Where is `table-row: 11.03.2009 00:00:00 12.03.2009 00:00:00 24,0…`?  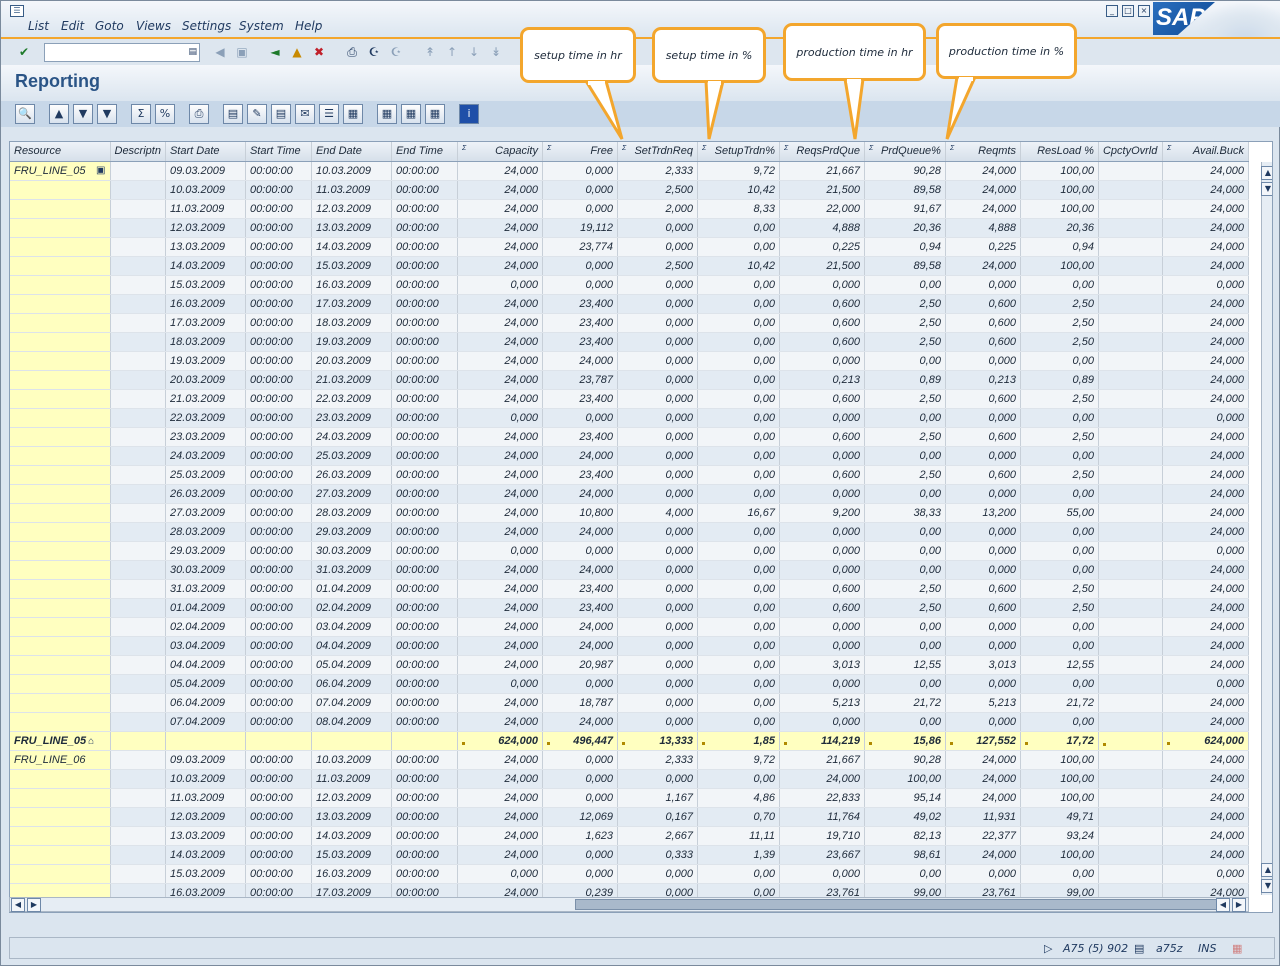 table-row: 11.03.2009 00:00:00 12.03.2009 00:00:00 24,0… is located at coordinates (629, 209).